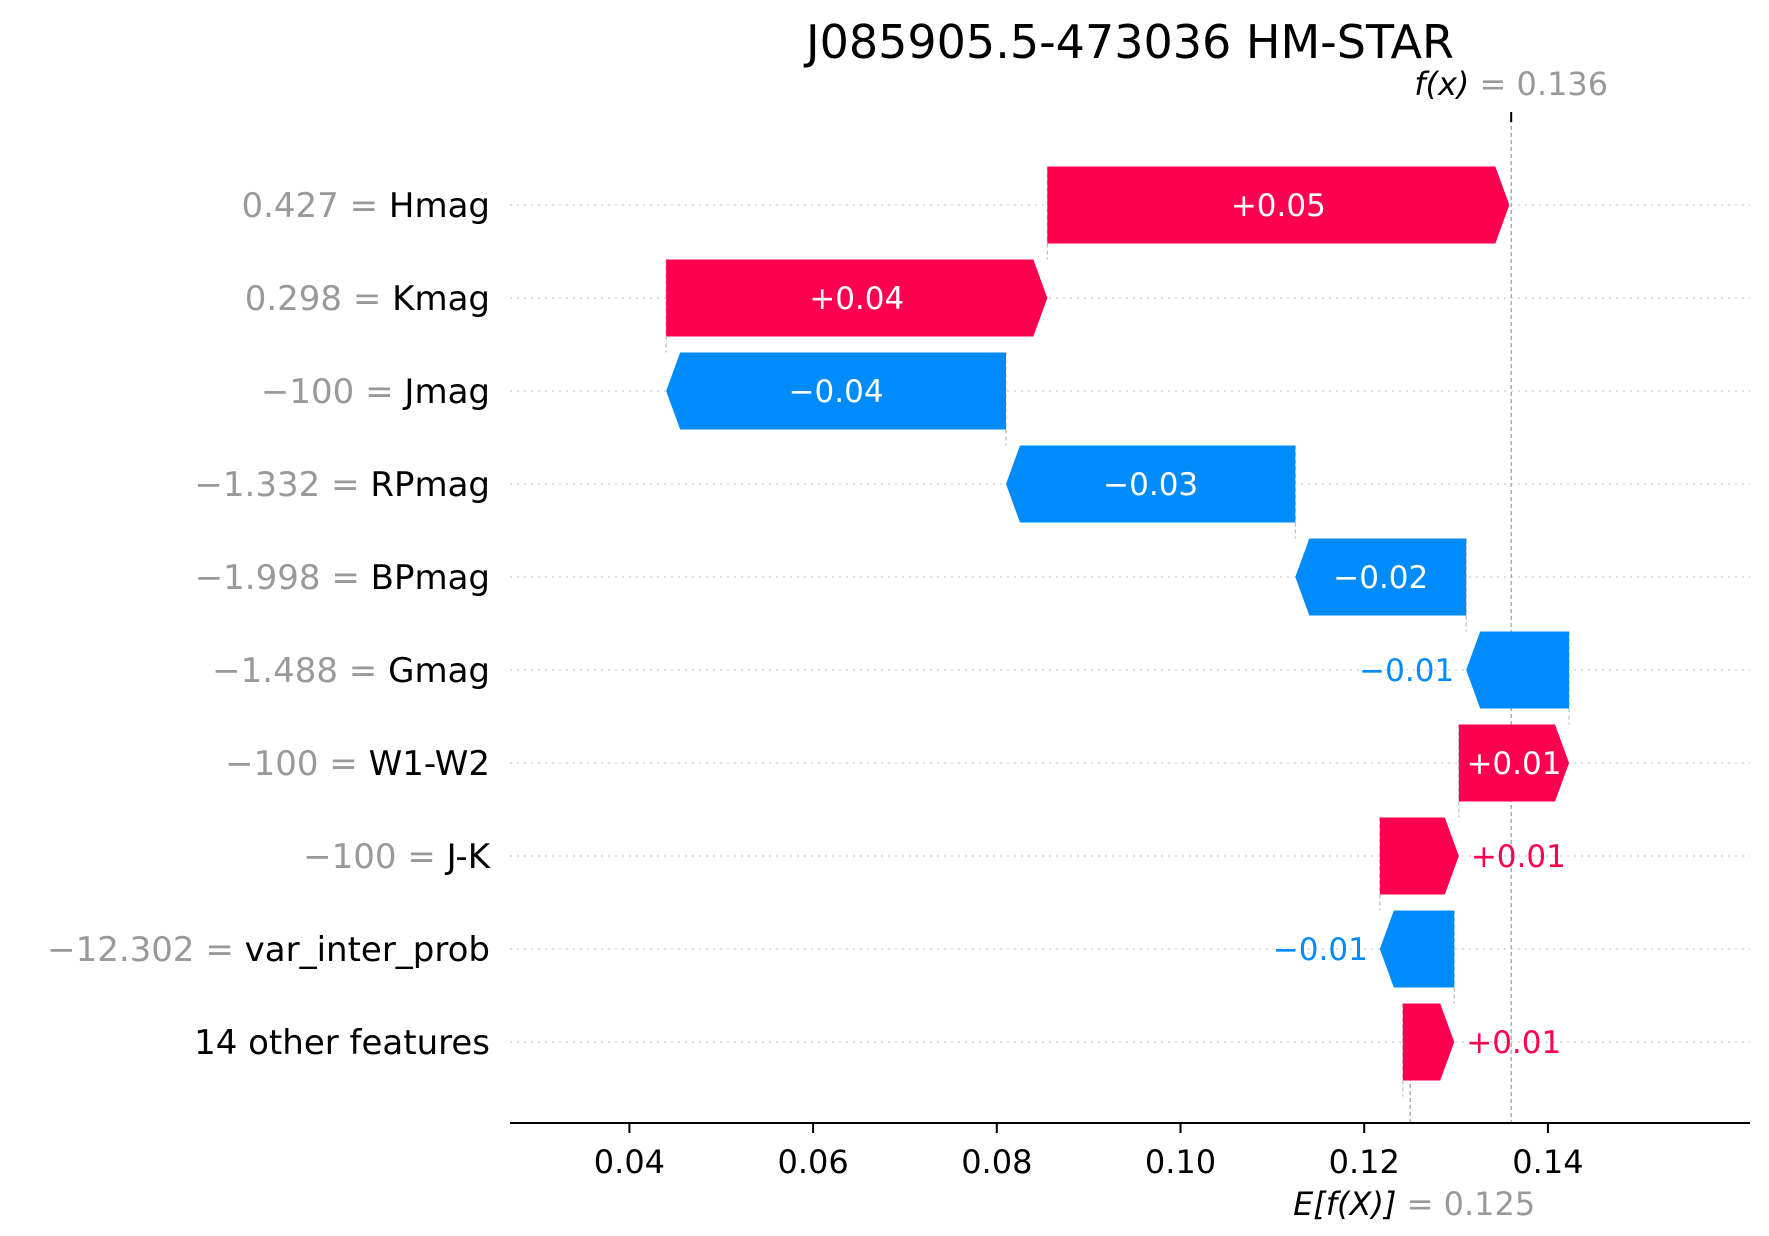 This screenshot has width=1769, height=1236. Describe the element at coordinates (314, 206) in the screenshot. I see `feature-value: 0.427 =` at that location.